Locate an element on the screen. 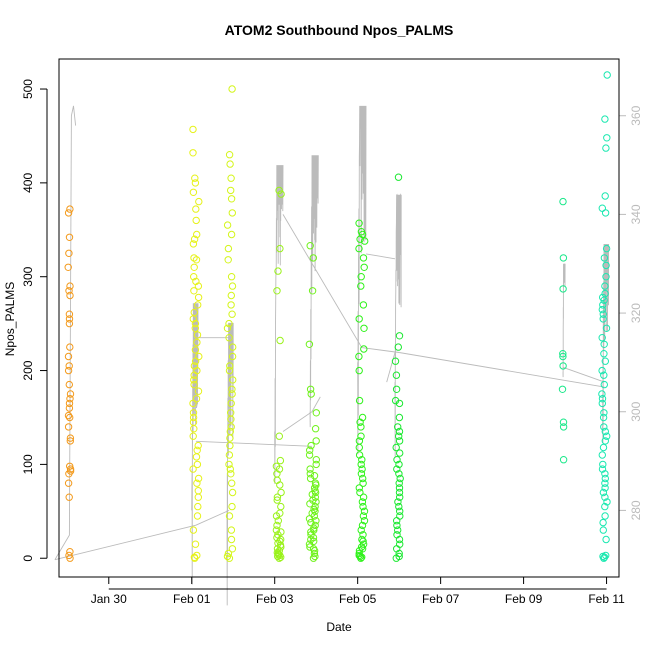  x-tick-label: Jan 30 is located at coordinates (109, 599).